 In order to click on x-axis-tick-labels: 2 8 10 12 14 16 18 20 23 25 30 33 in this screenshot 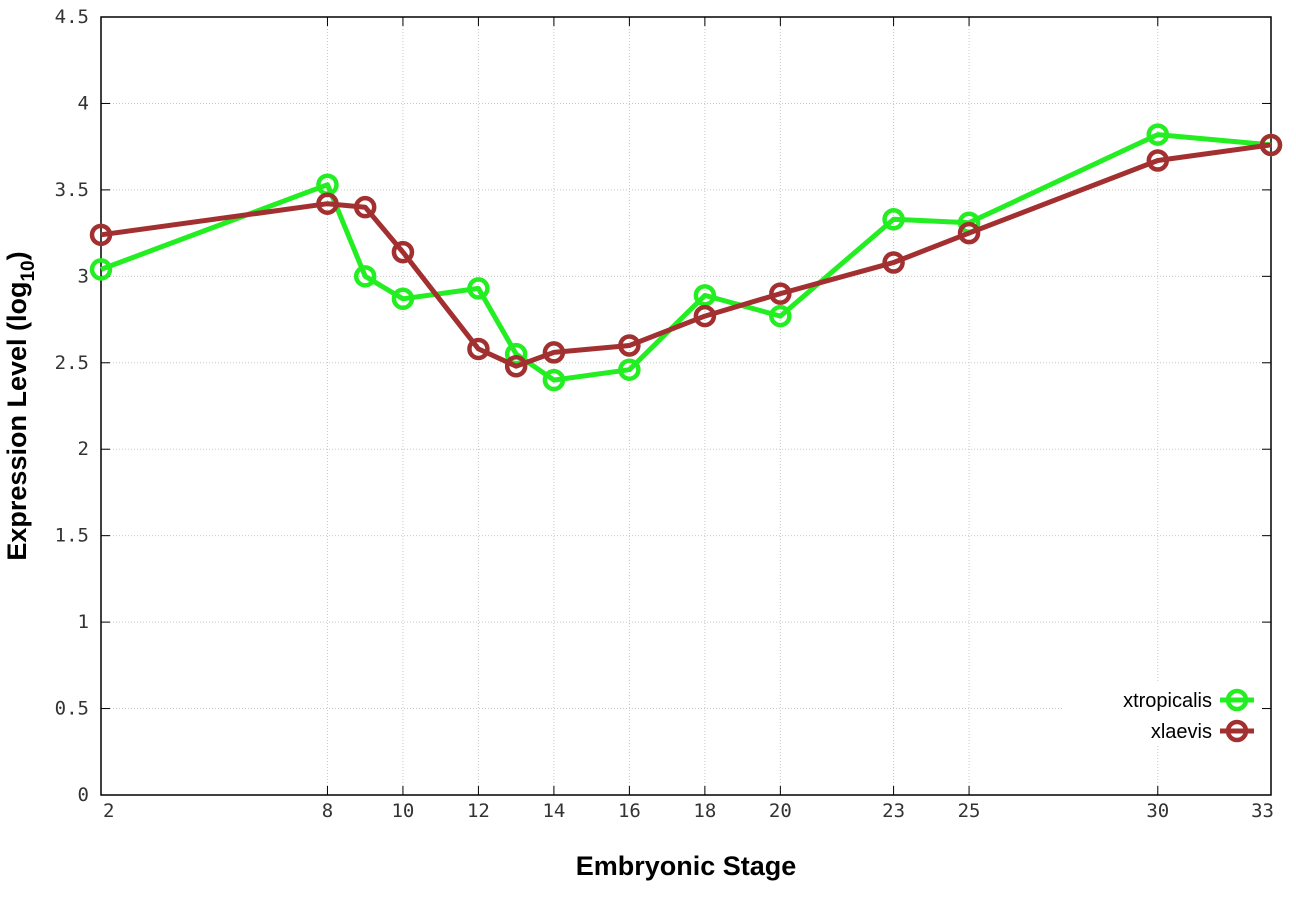, I will do `click(688, 811)`.